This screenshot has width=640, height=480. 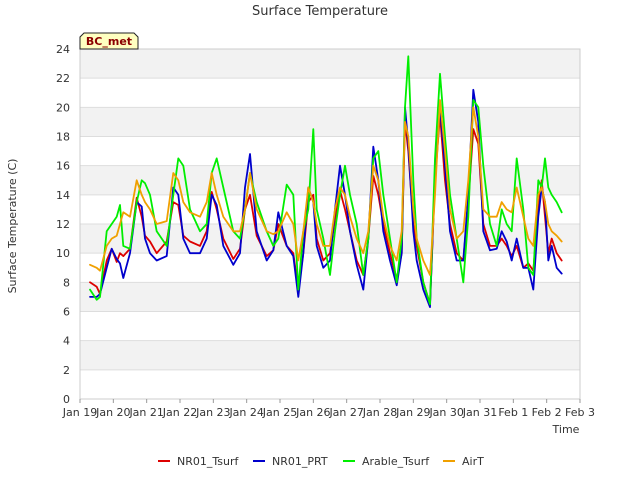 I want to click on y-tick-label: 8, so click(x=66, y=282).